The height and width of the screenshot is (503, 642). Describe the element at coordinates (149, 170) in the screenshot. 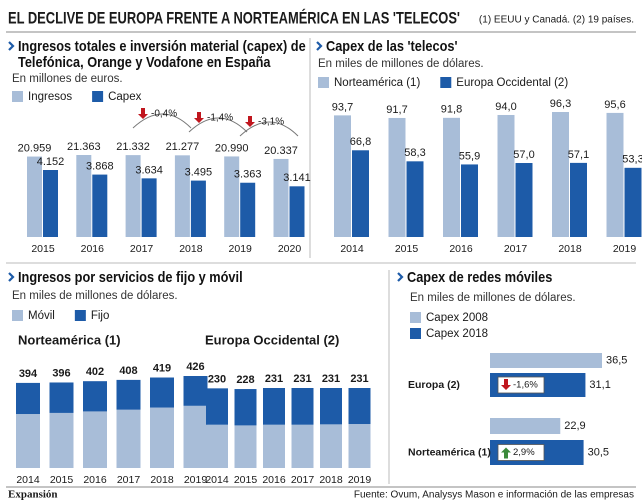

I see `value-label: 3.634` at that location.